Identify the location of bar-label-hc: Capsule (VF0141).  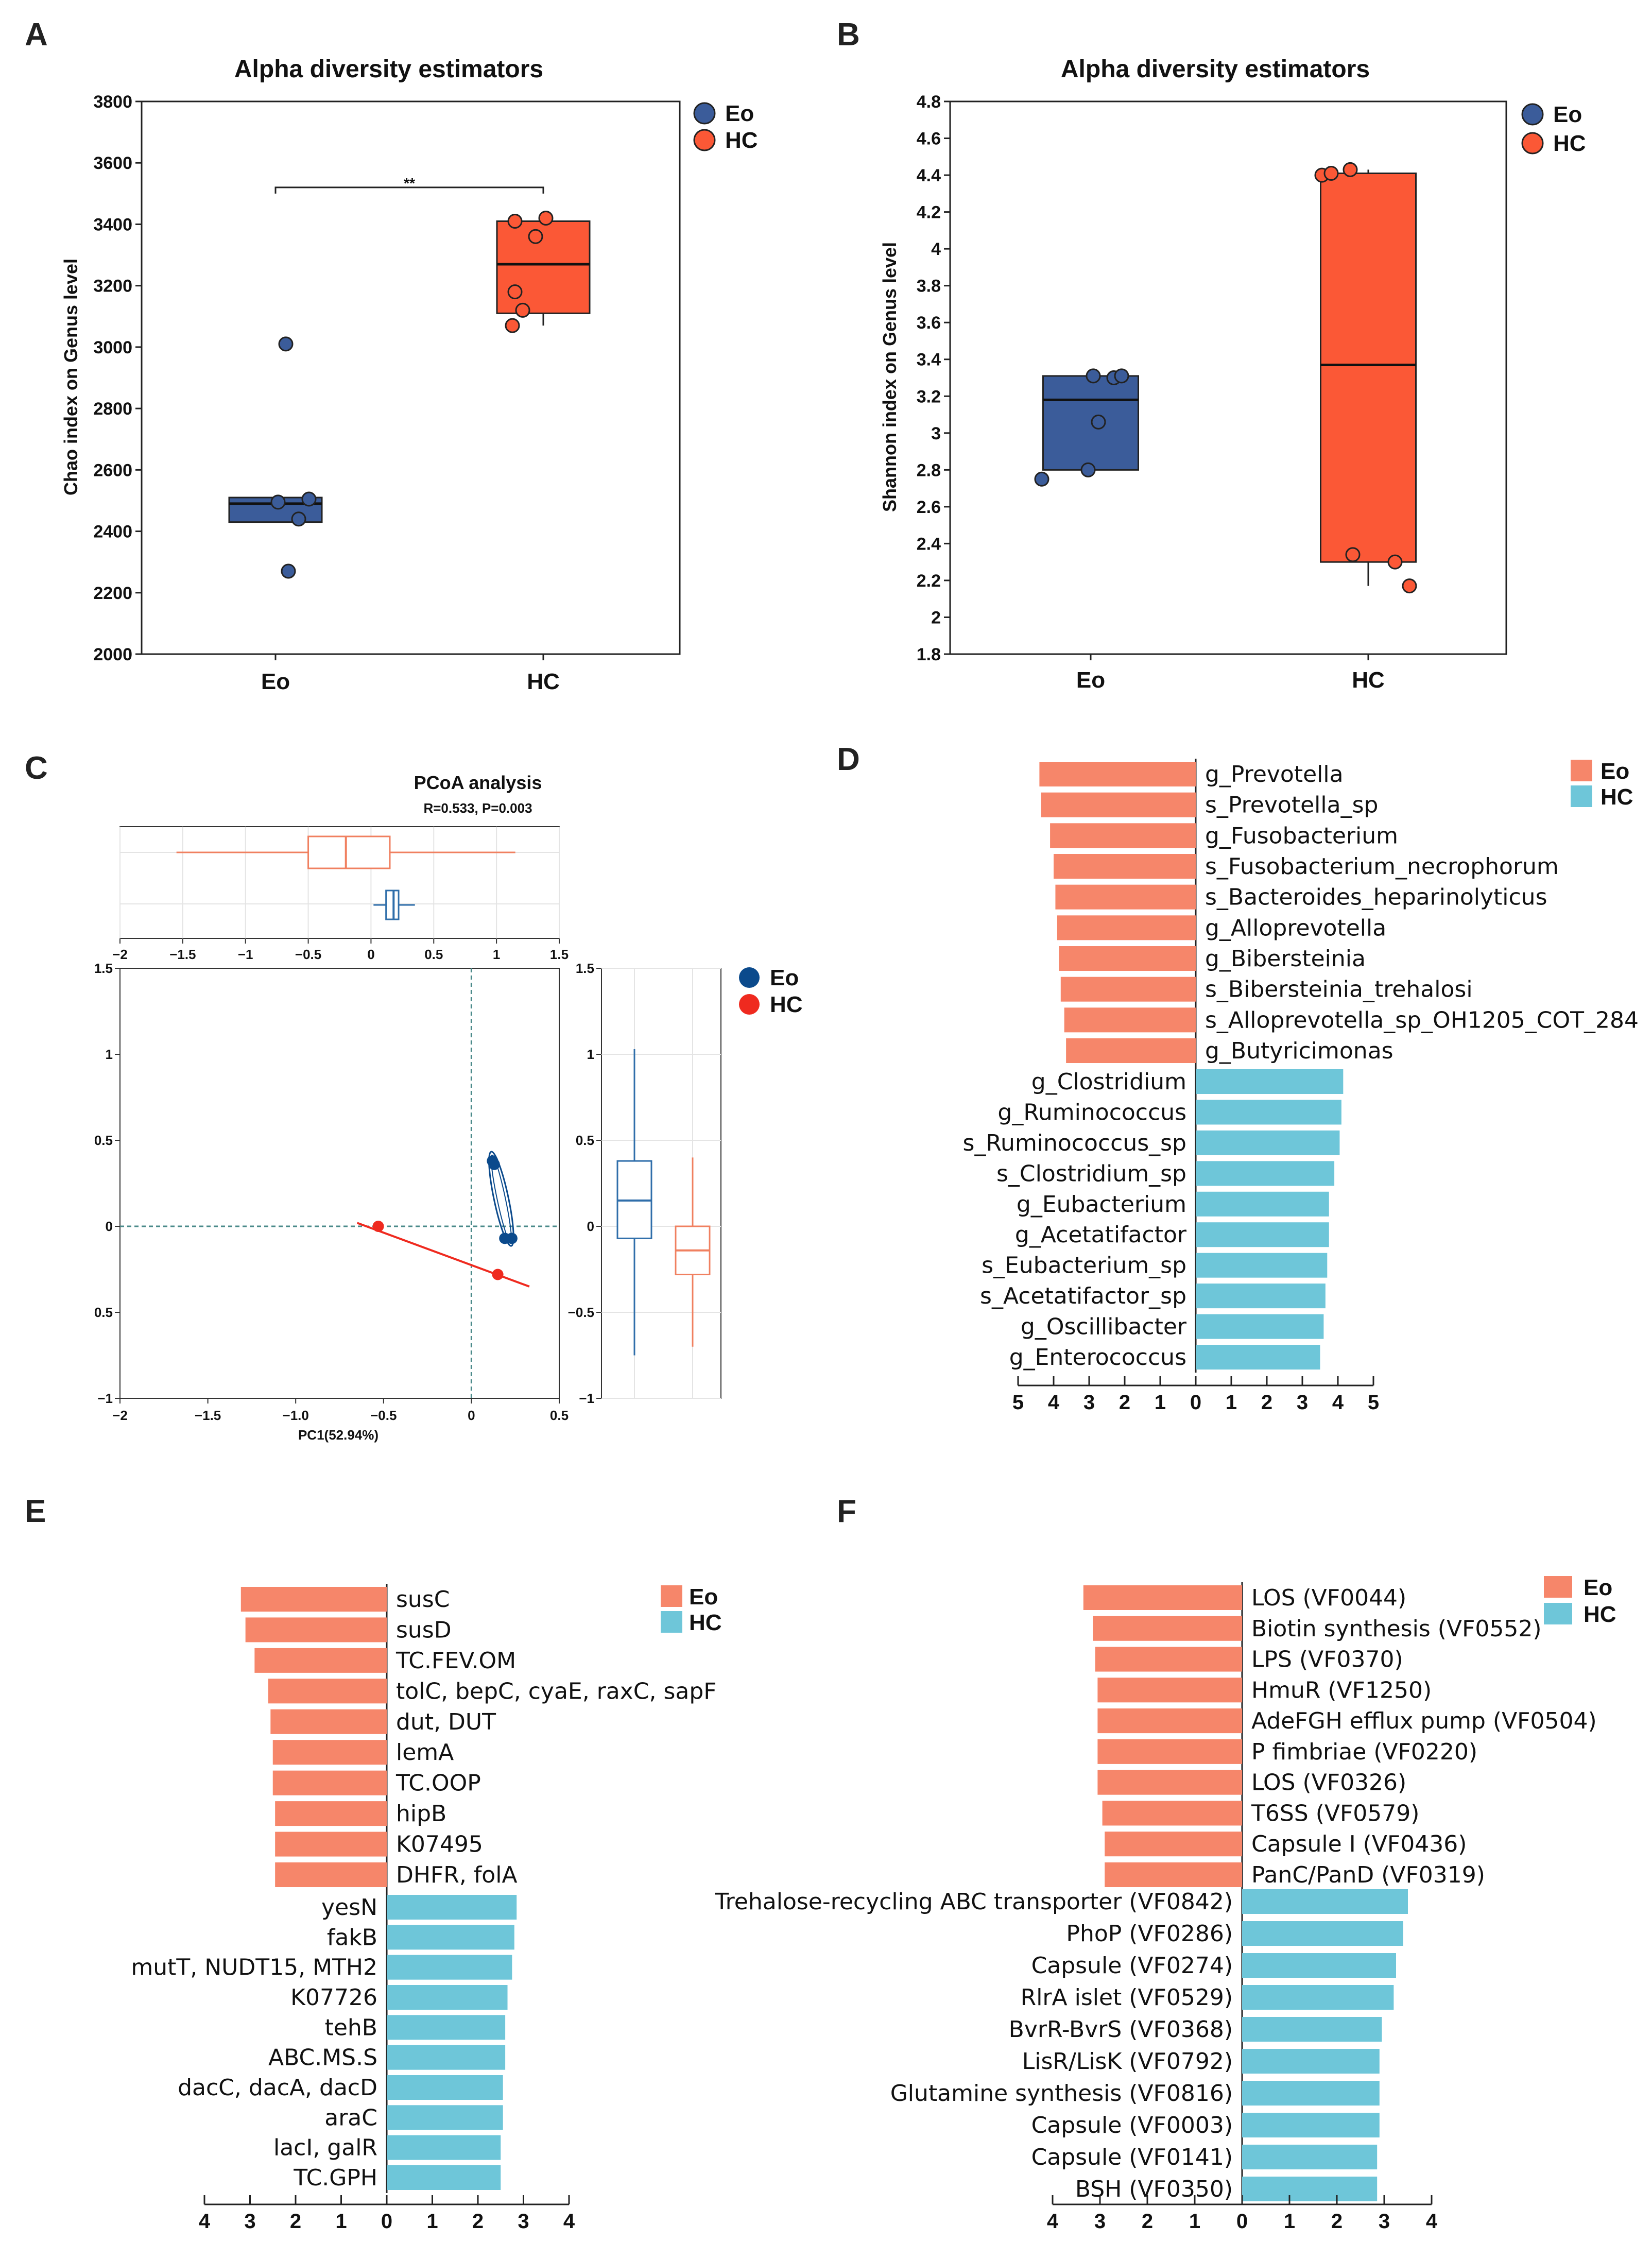
(1132, 2157).